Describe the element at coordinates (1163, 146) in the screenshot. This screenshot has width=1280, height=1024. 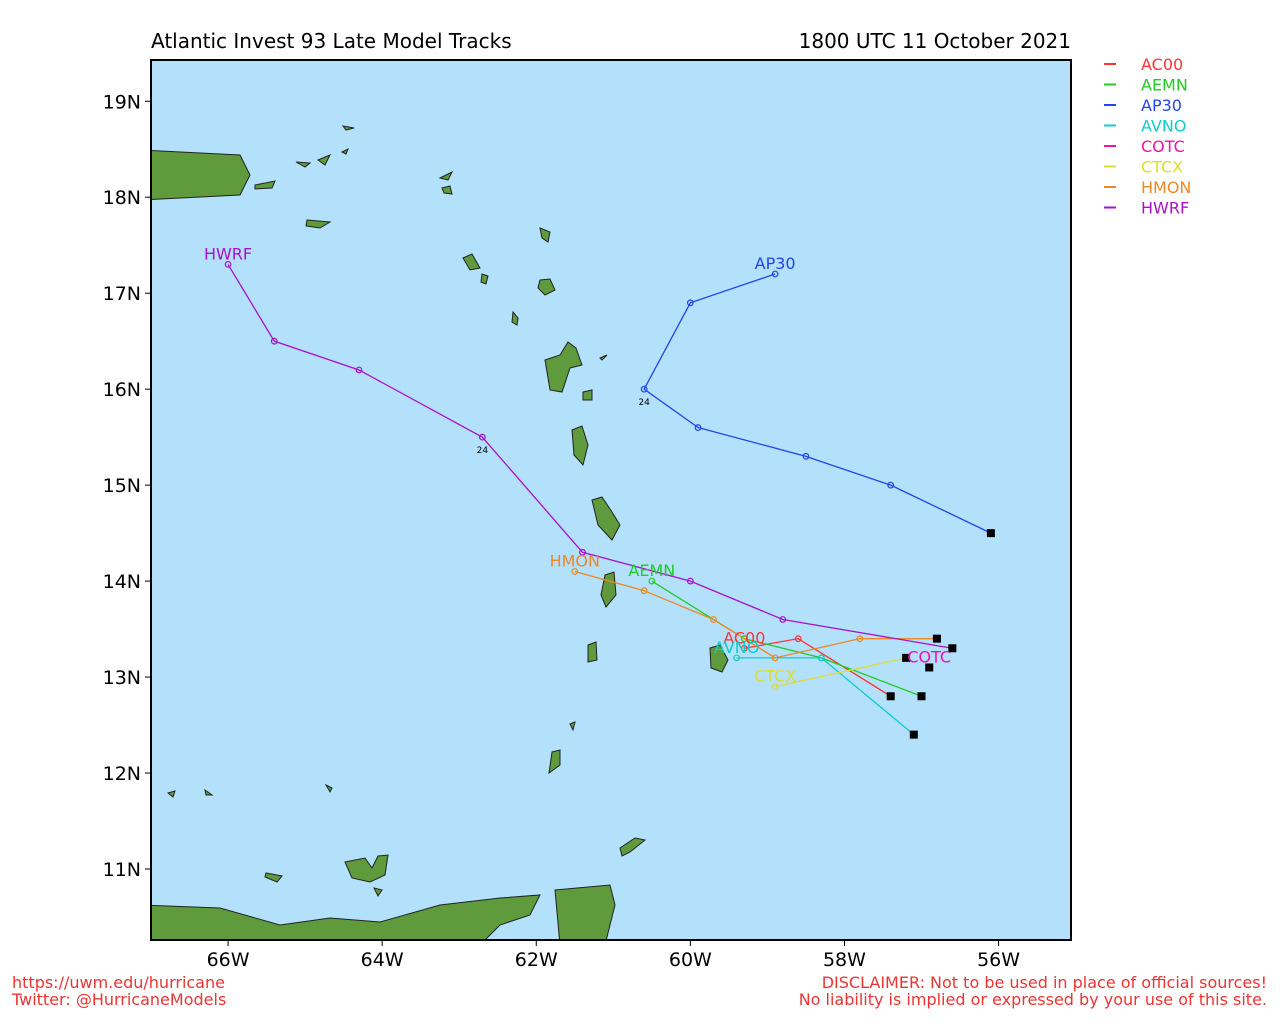
I see `legend-label: COTC` at that location.